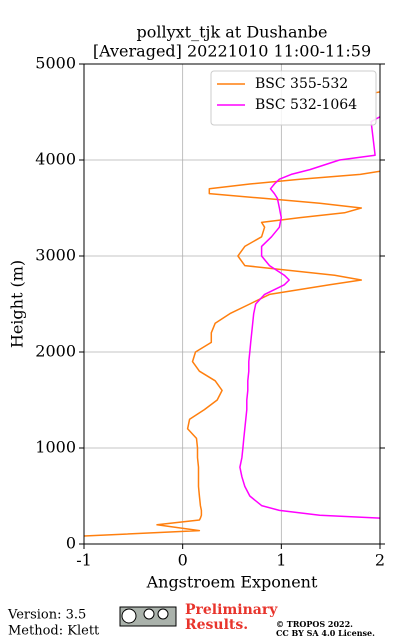 Image resolution: width=400 pixels, height=644 pixels. What do you see at coordinates (183, 560) in the screenshot?
I see `x-tick-label: 0` at bounding box center [183, 560].